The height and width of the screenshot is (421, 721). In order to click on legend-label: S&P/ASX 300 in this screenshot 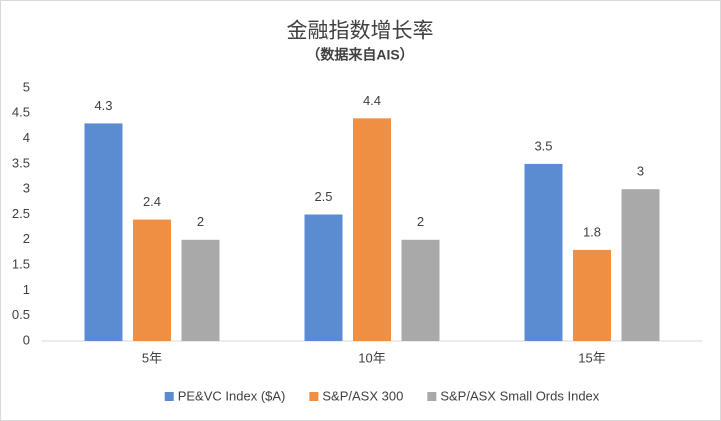, I will do `click(362, 395)`.